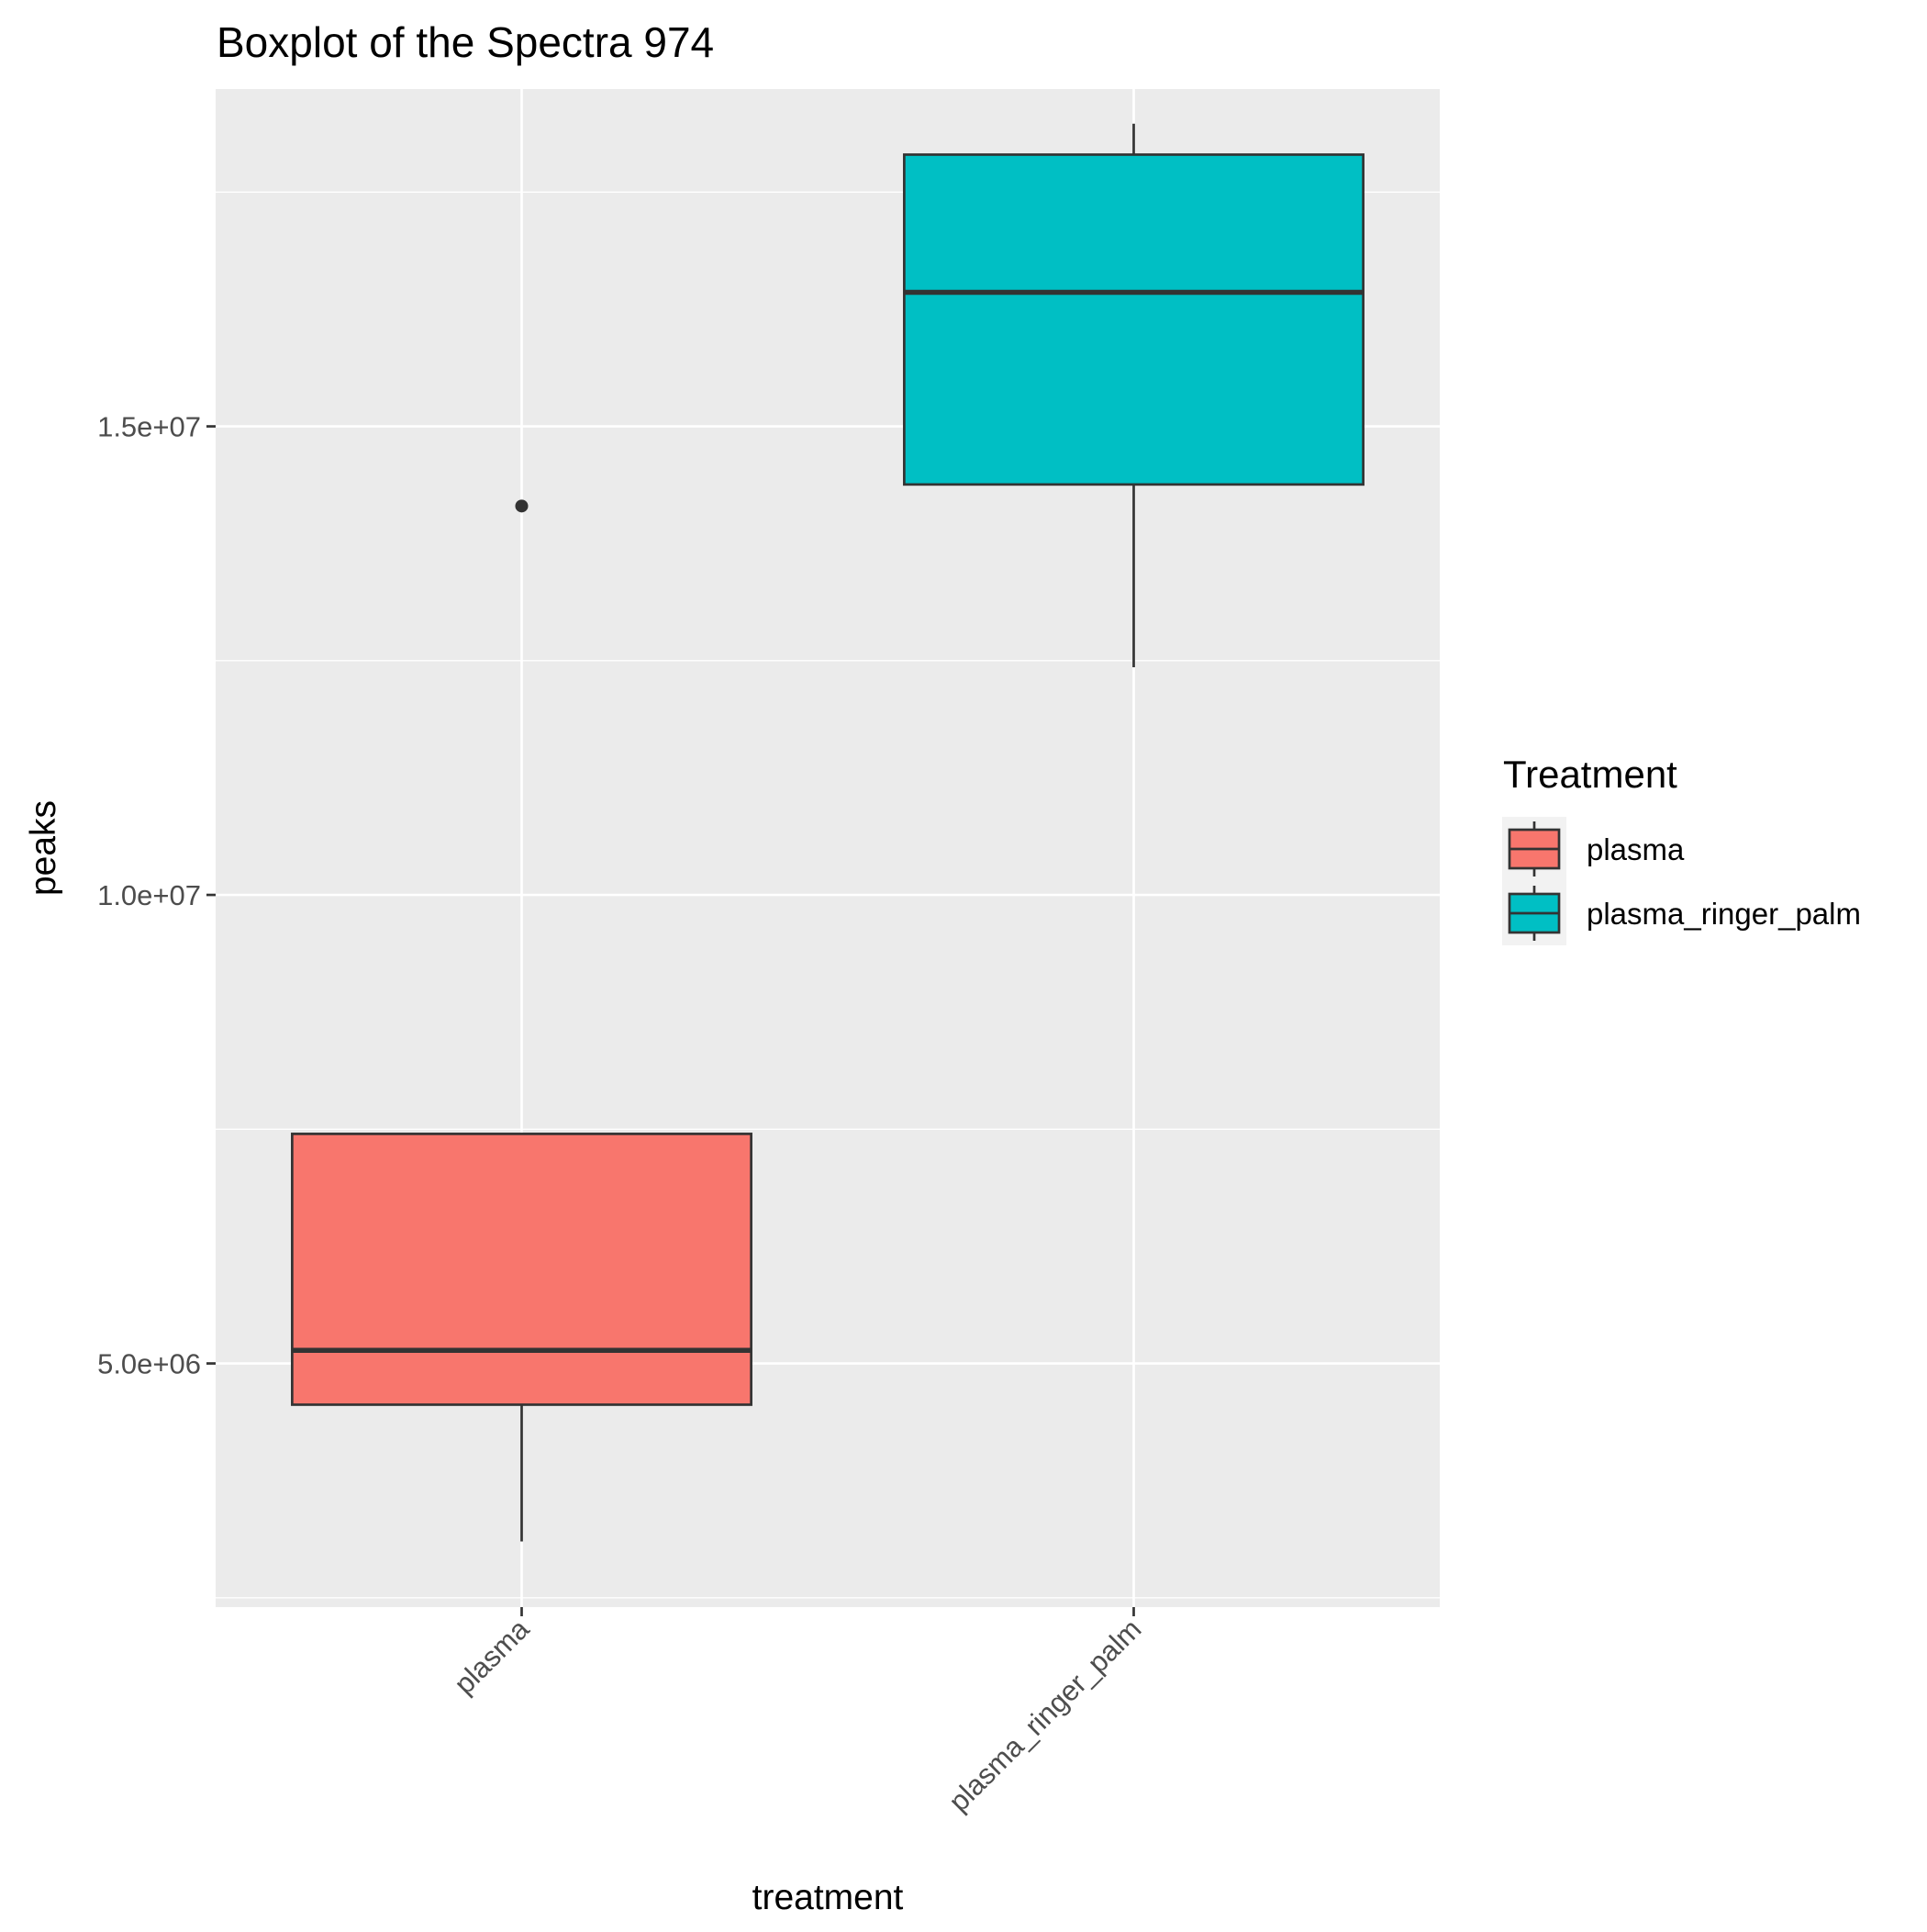  What do you see at coordinates (522, 506) in the screenshot?
I see `outlier-point` at bounding box center [522, 506].